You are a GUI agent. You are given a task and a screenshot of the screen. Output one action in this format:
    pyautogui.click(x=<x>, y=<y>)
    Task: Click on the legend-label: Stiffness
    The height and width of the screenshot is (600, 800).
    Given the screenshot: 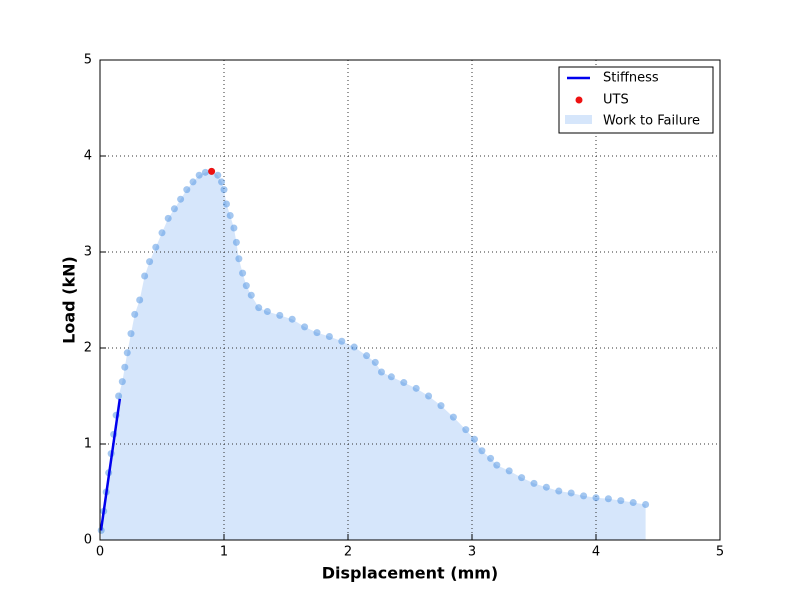 What is the action you would take?
    pyautogui.click(x=631, y=78)
    